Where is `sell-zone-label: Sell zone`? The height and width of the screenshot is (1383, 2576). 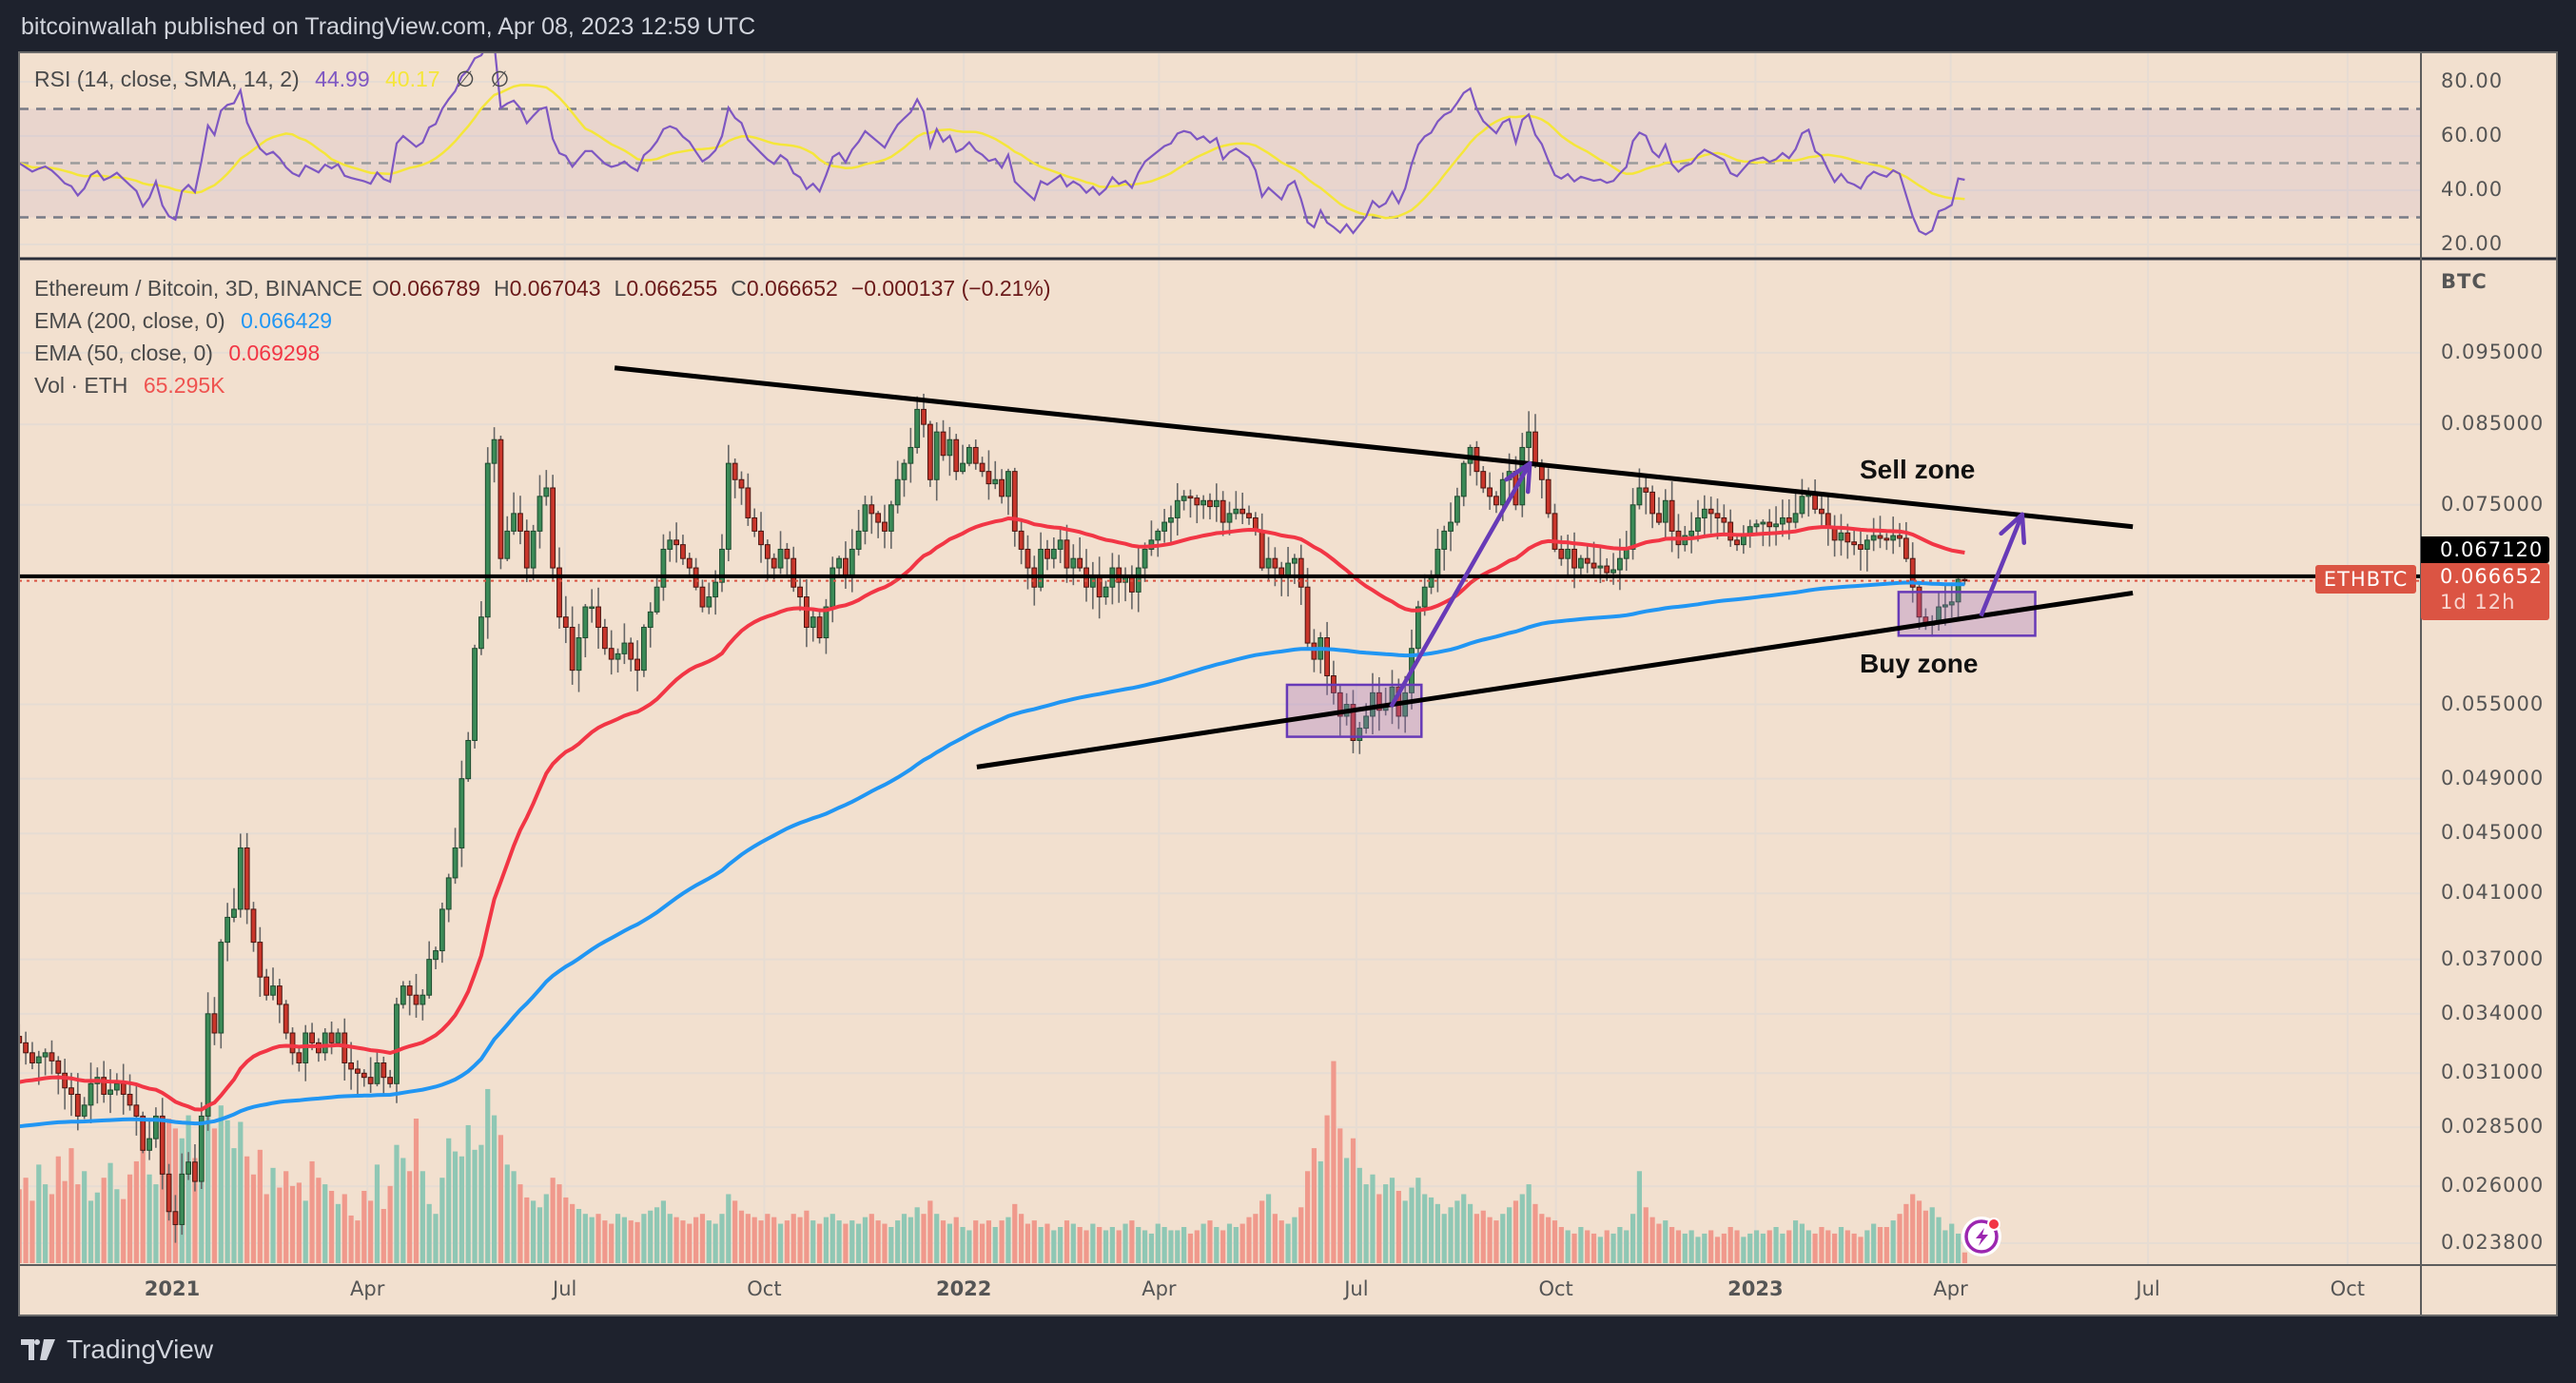
sell-zone-label: Sell zone is located at coordinates (1918, 469).